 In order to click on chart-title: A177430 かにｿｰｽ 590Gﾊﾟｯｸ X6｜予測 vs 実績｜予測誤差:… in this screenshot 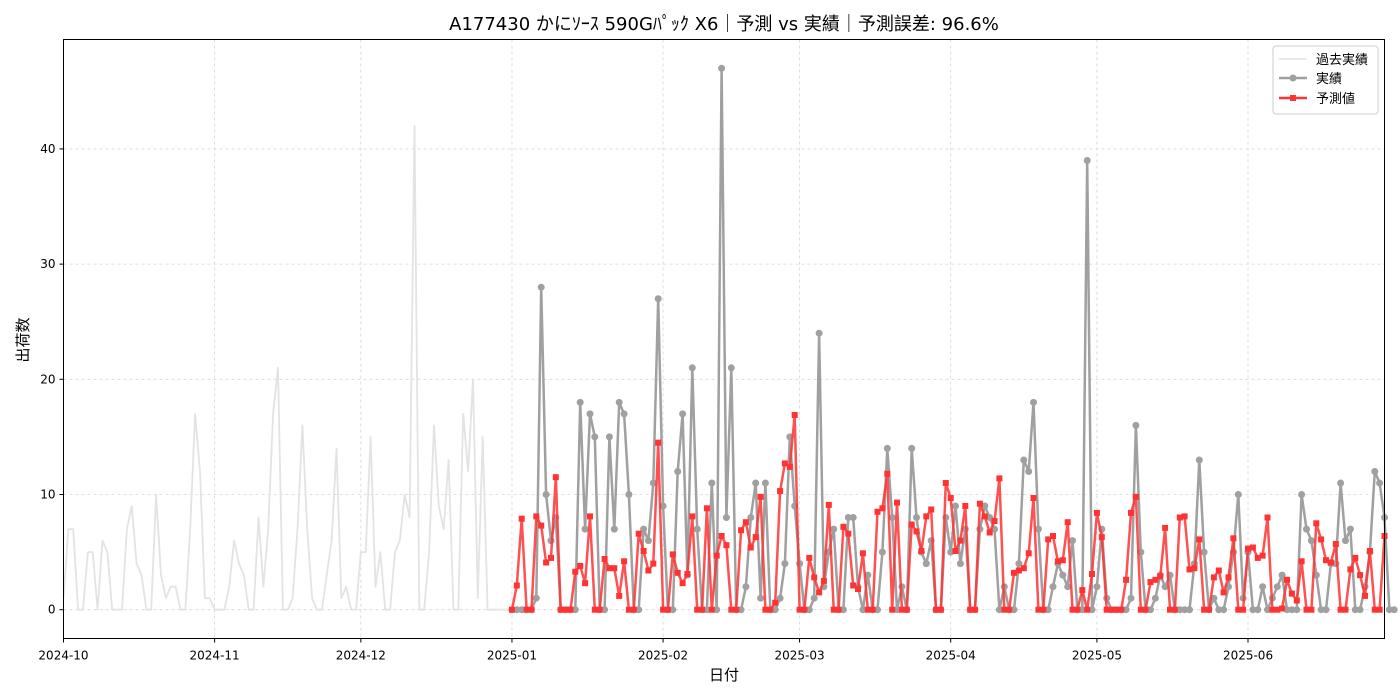, I will do `click(724, 24)`.